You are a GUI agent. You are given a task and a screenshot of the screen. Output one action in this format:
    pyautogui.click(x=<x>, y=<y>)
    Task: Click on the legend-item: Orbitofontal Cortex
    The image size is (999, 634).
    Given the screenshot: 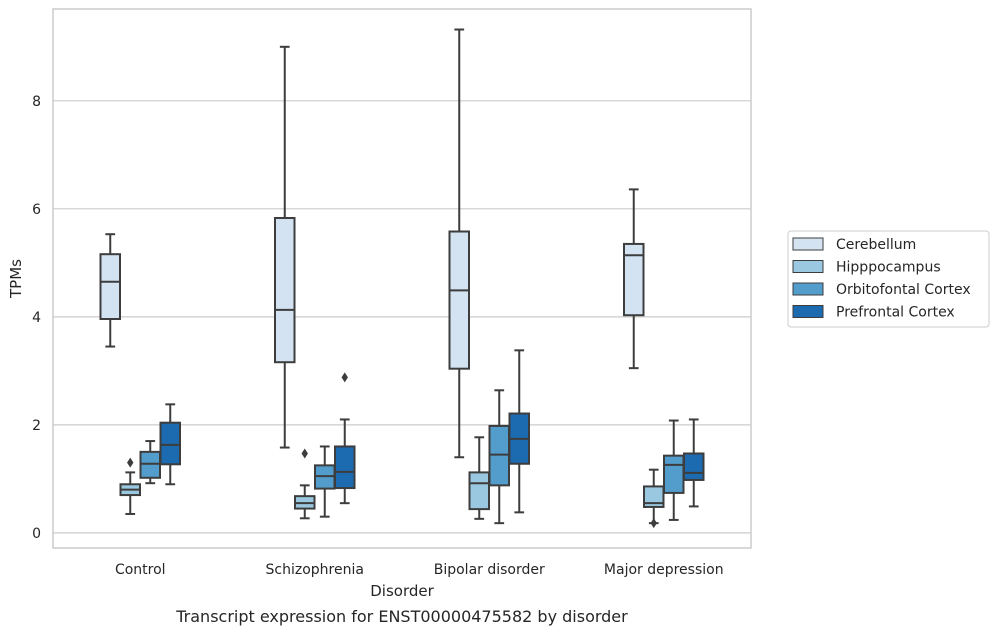 What is the action you would take?
    pyautogui.click(x=881, y=290)
    